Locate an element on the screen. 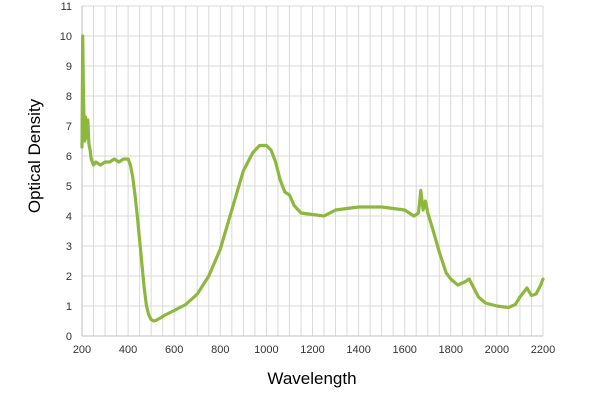 This screenshot has width=600, height=411. y-tick-label: 3 is located at coordinates (69, 247).